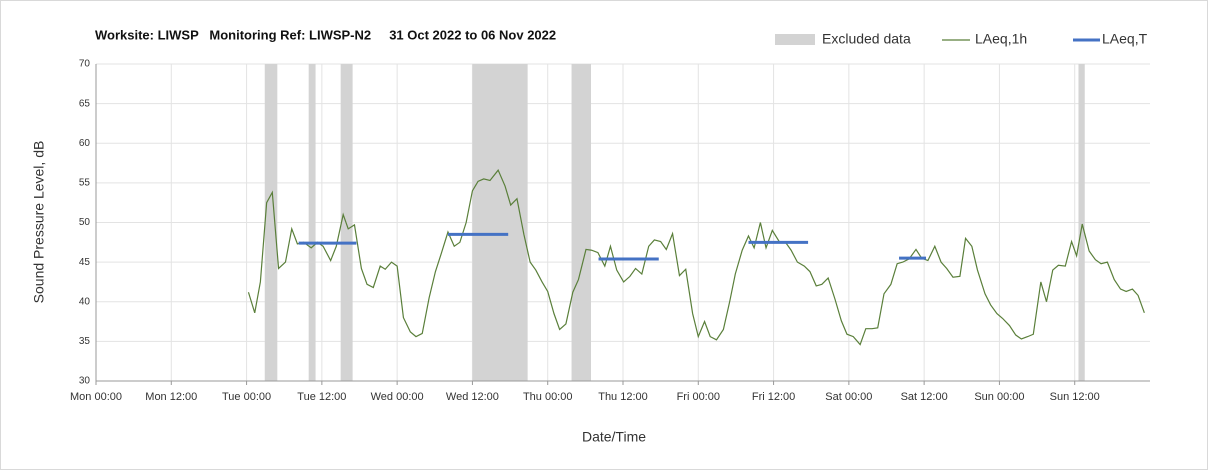 This screenshot has width=1208, height=470. Describe the element at coordinates (85, 64) in the screenshot. I see `y-tick-label: 70` at that location.